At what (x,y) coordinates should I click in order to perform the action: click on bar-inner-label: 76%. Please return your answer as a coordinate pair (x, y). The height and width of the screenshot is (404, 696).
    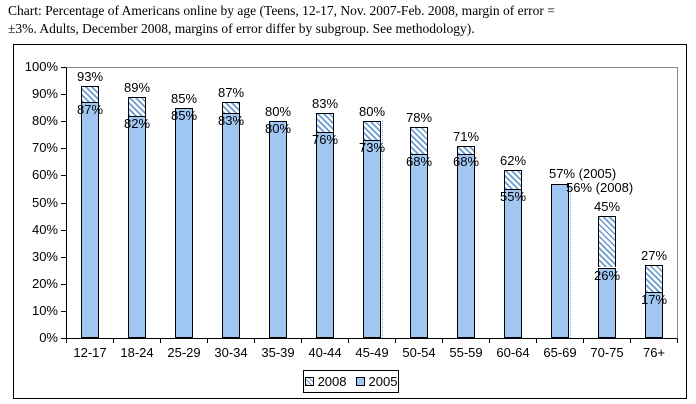
    Looking at the image, I should click on (325, 139).